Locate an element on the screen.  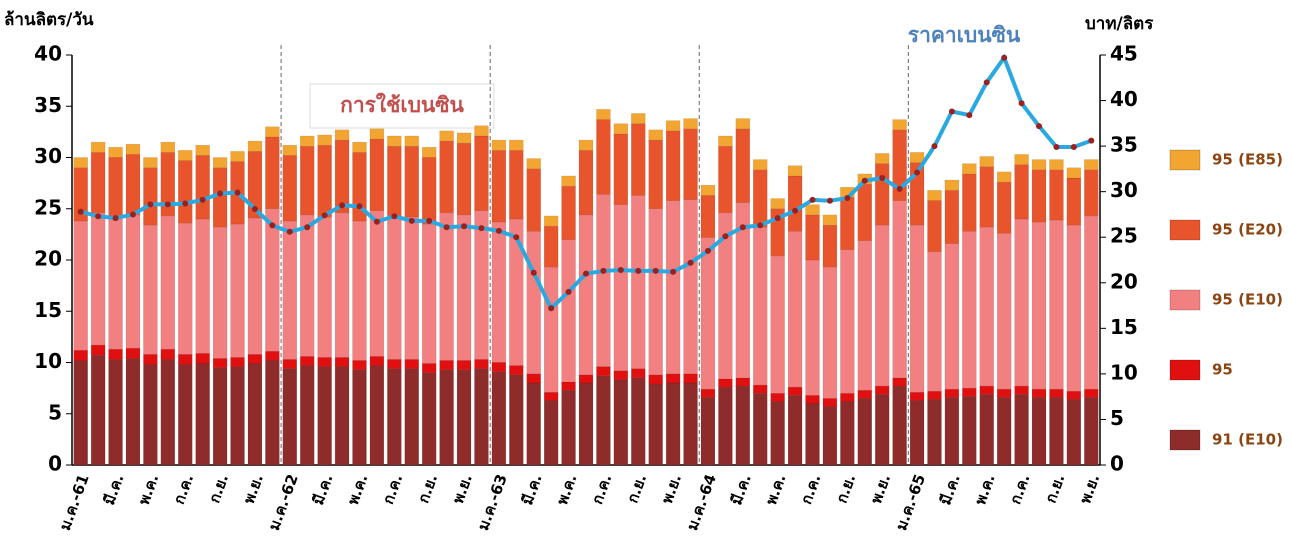
y-tick-label: 15 is located at coordinates (48, 310).